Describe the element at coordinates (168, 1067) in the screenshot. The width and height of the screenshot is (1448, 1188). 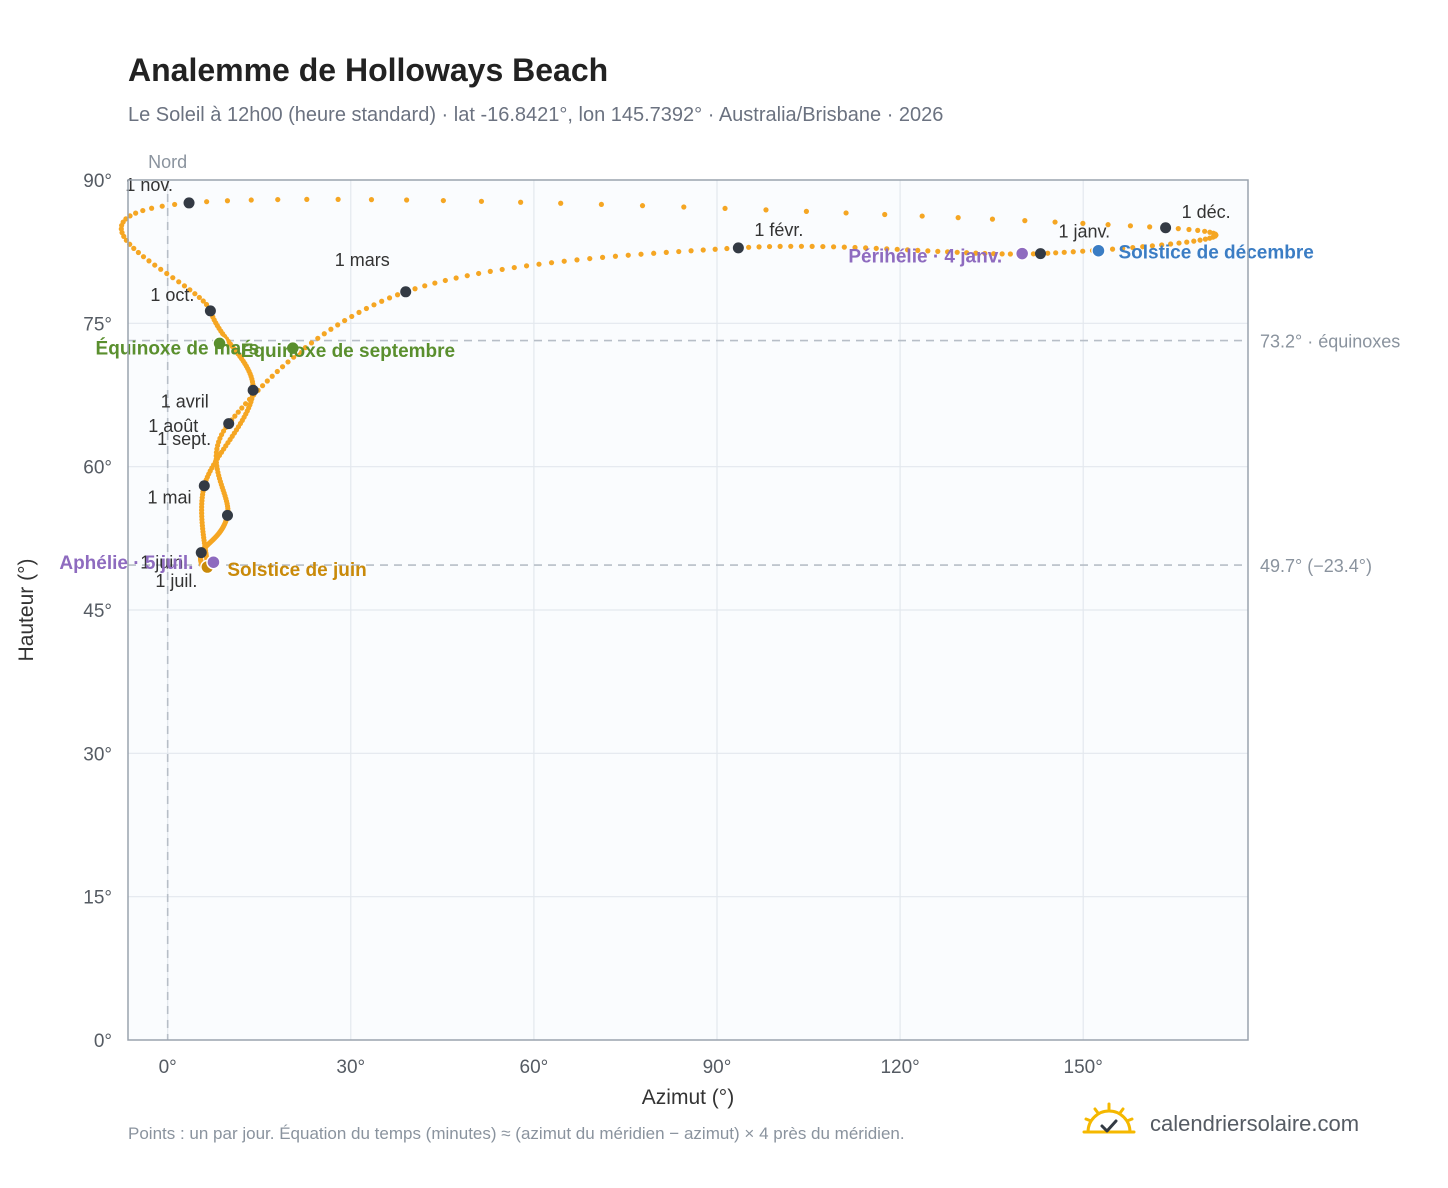
I see `x-tick-label: 0°` at that location.